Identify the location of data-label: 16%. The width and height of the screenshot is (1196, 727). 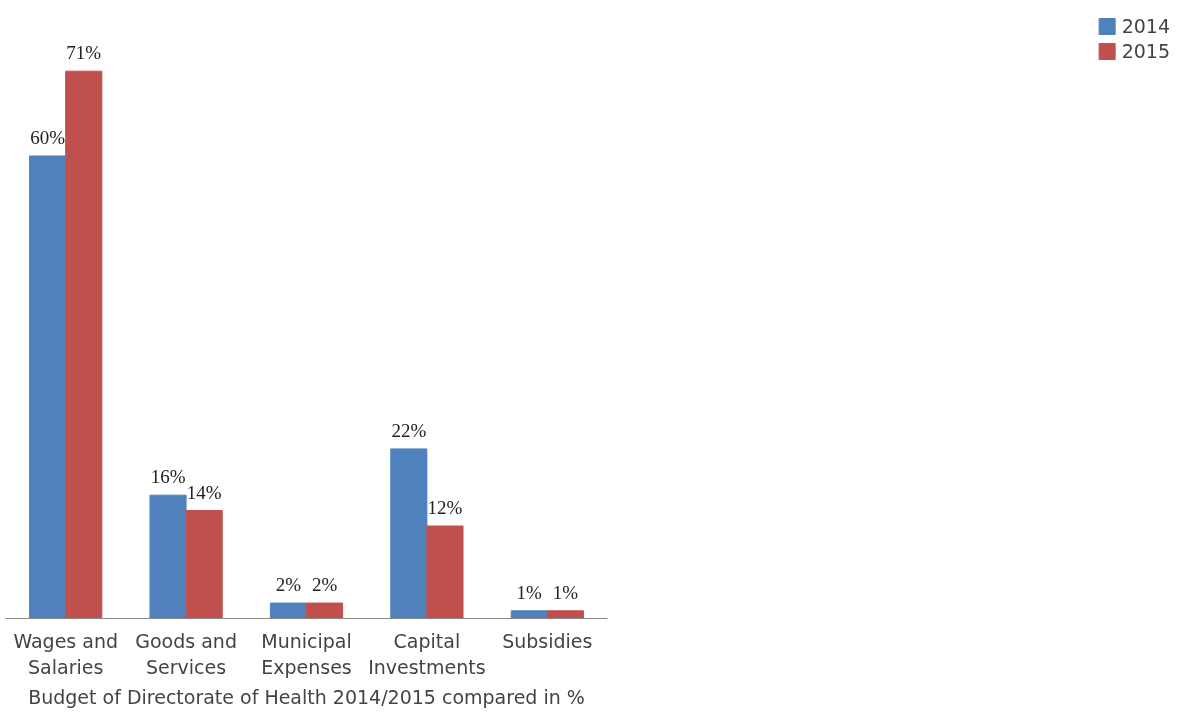
(168, 477).